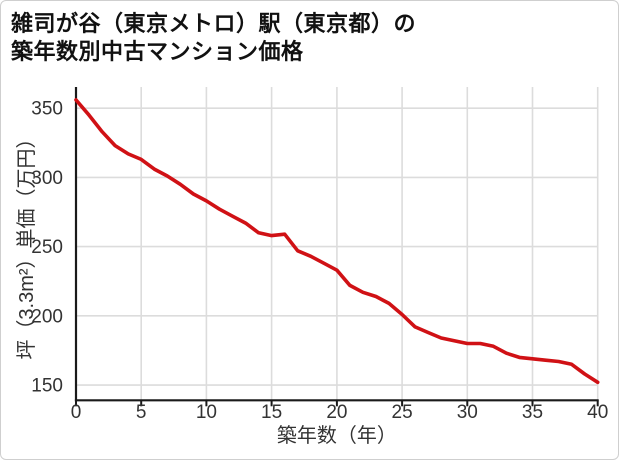 The height and width of the screenshot is (466, 621). I want to click on x-tick-label: 5, so click(141, 412).